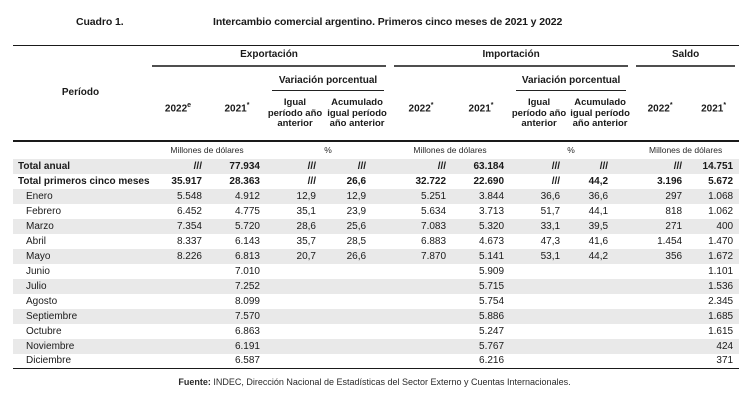 This screenshot has height=412, width=749. What do you see at coordinates (44, 331) in the screenshot?
I see `row-label: Octubre` at bounding box center [44, 331].